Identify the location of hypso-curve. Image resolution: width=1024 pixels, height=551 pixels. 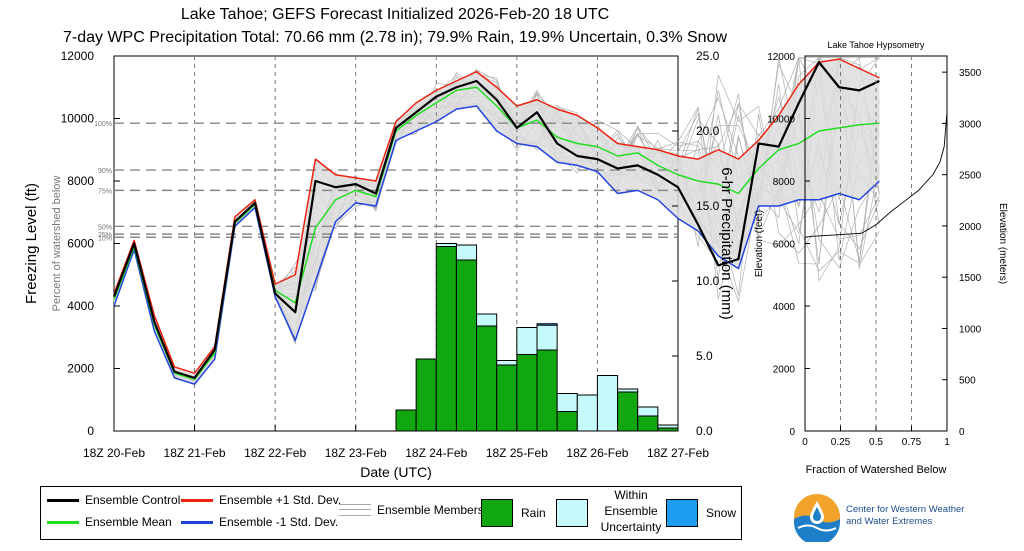
(876, 175).